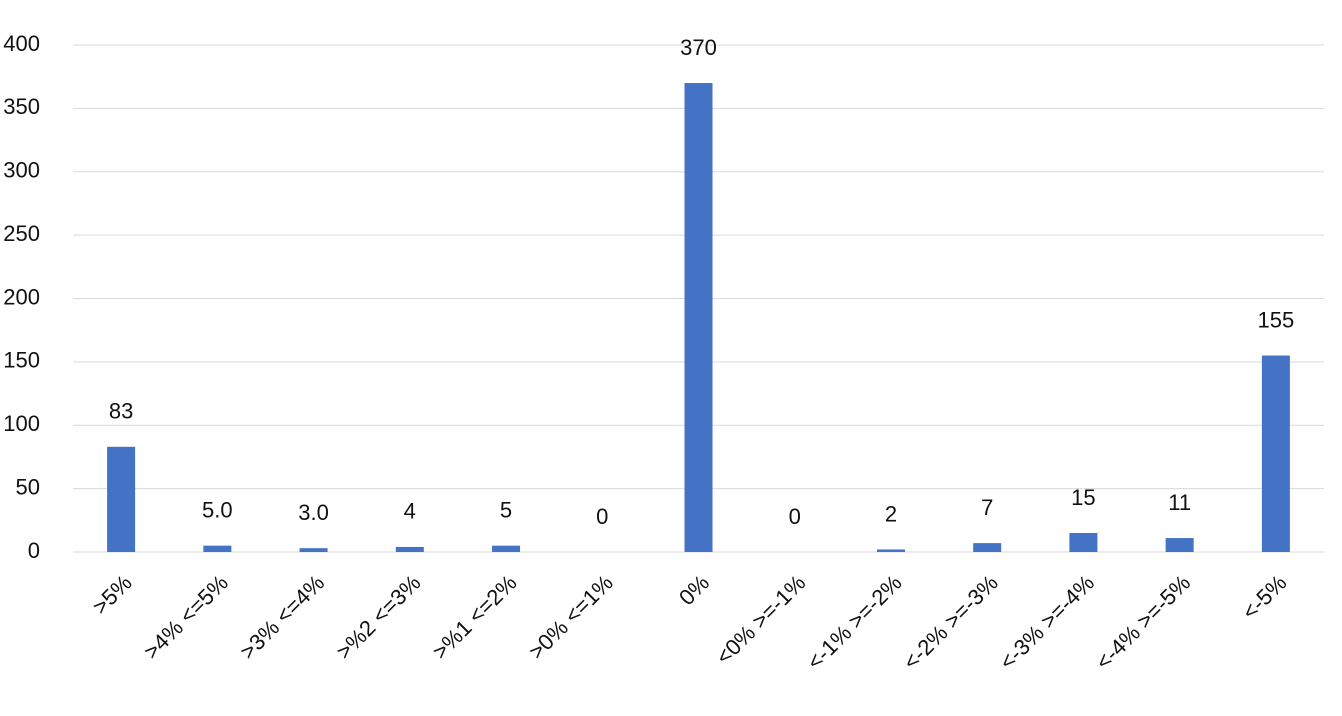 This screenshot has height=716, width=1342. I want to click on y-tick-label: 100, so click(21, 423).